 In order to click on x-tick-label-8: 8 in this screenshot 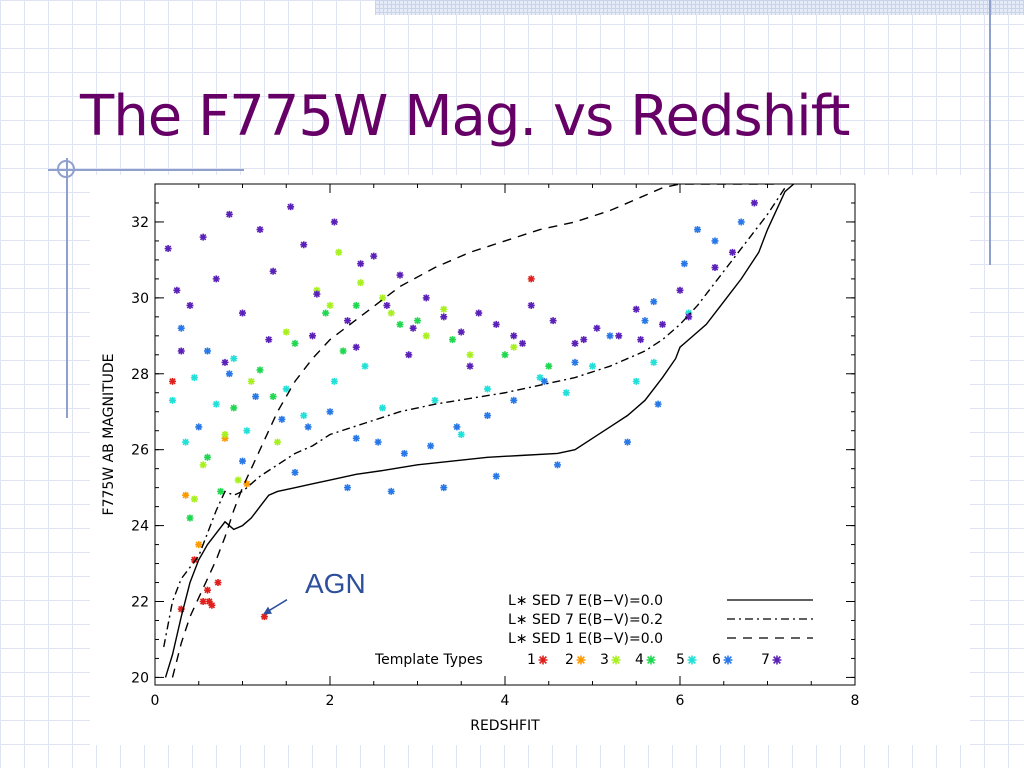, I will do `click(855, 701)`.